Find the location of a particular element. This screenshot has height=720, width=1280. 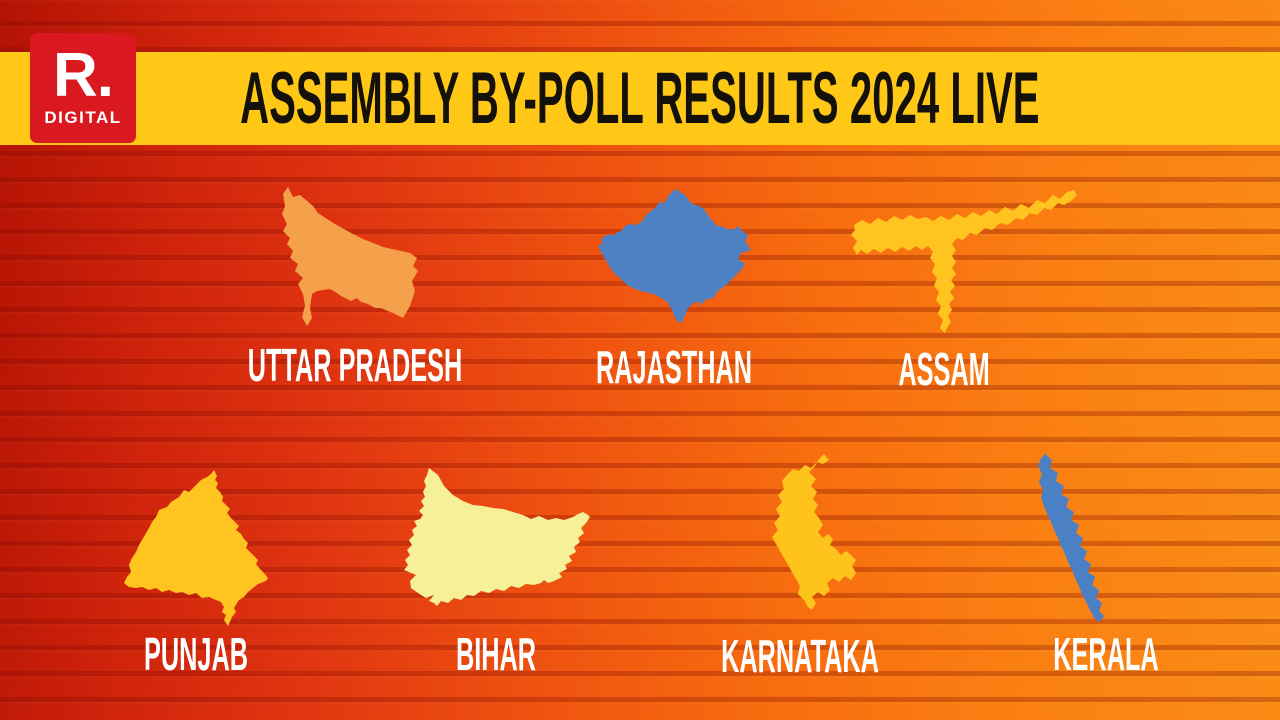

label-punjab: PUNJAB is located at coordinates (196, 654).